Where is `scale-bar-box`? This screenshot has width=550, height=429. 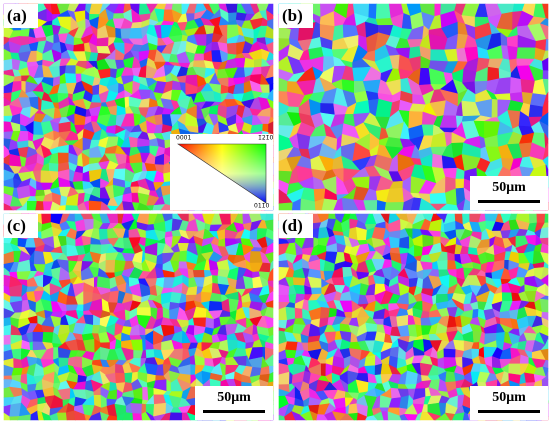
scale-bar-box is located at coordinates (509, 193).